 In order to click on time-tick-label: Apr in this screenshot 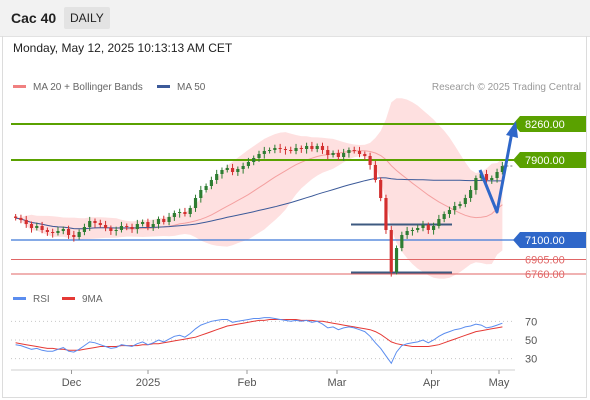, I will do `click(431, 383)`.